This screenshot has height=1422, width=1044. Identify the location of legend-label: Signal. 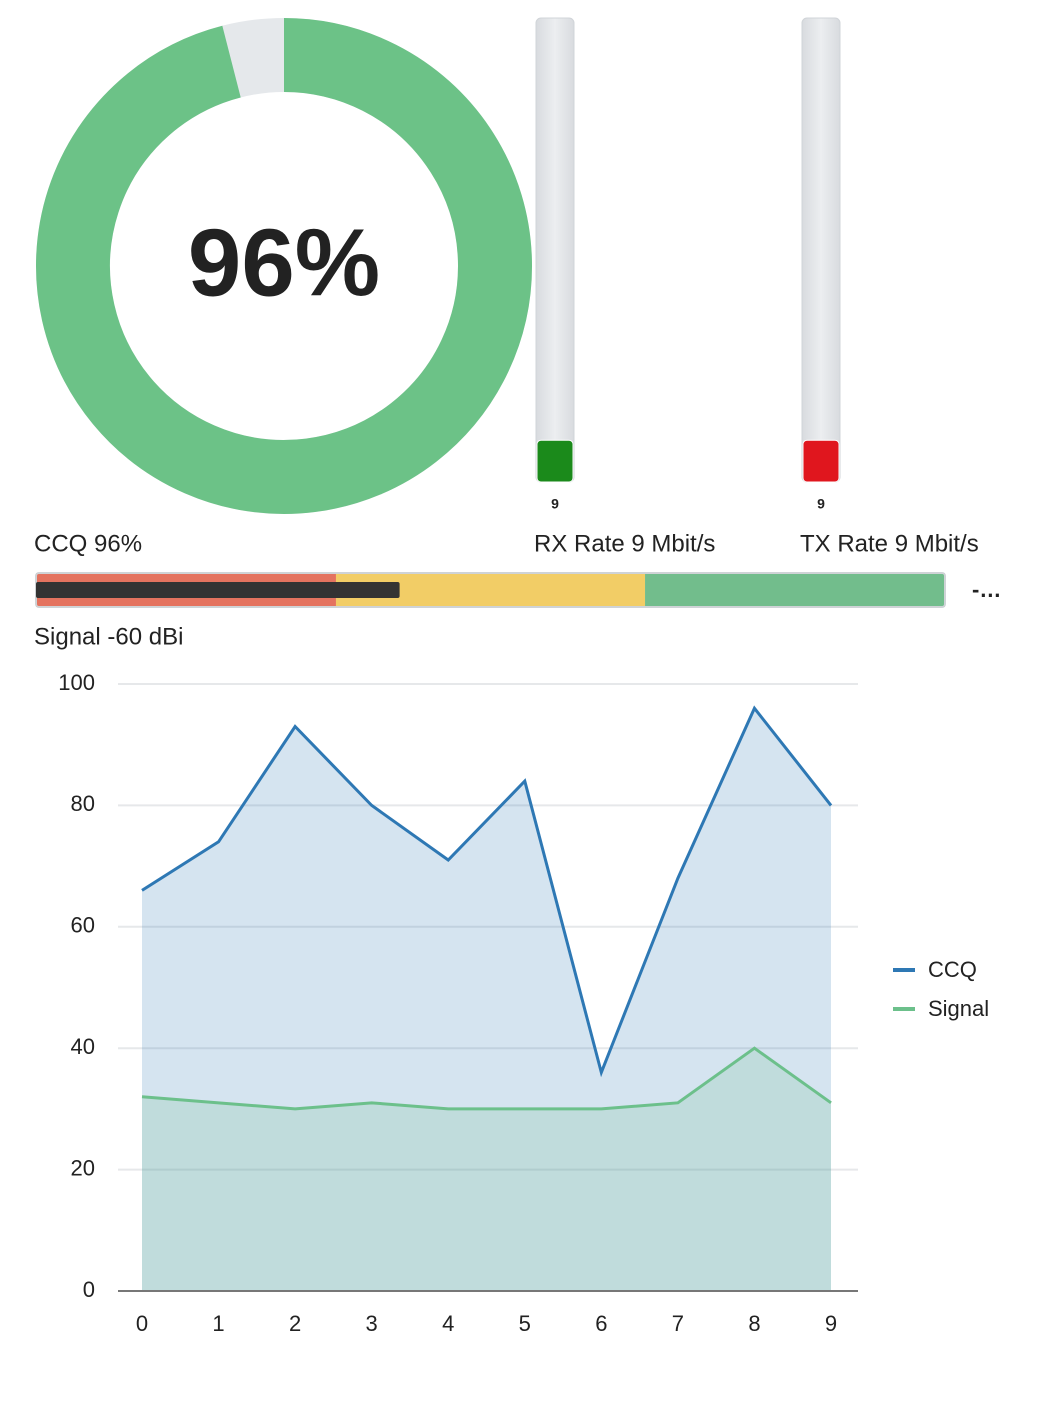
(958, 1008).